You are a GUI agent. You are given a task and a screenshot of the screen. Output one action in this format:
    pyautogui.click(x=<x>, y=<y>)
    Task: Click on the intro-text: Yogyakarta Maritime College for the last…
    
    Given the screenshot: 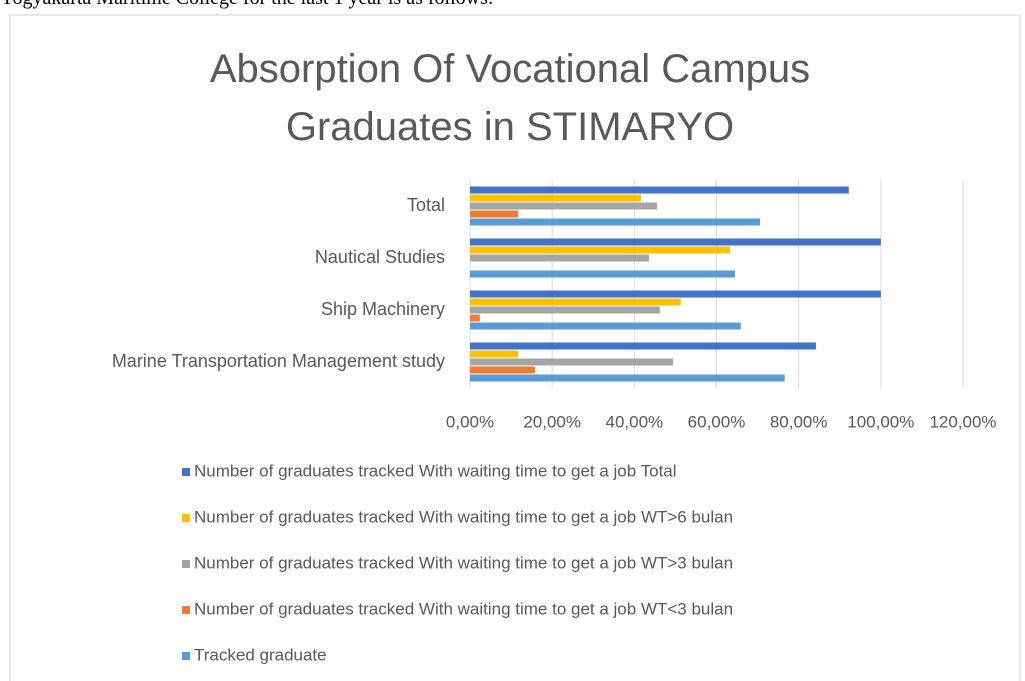 What is the action you would take?
    pyautogui.click(x=246, y=5)
    